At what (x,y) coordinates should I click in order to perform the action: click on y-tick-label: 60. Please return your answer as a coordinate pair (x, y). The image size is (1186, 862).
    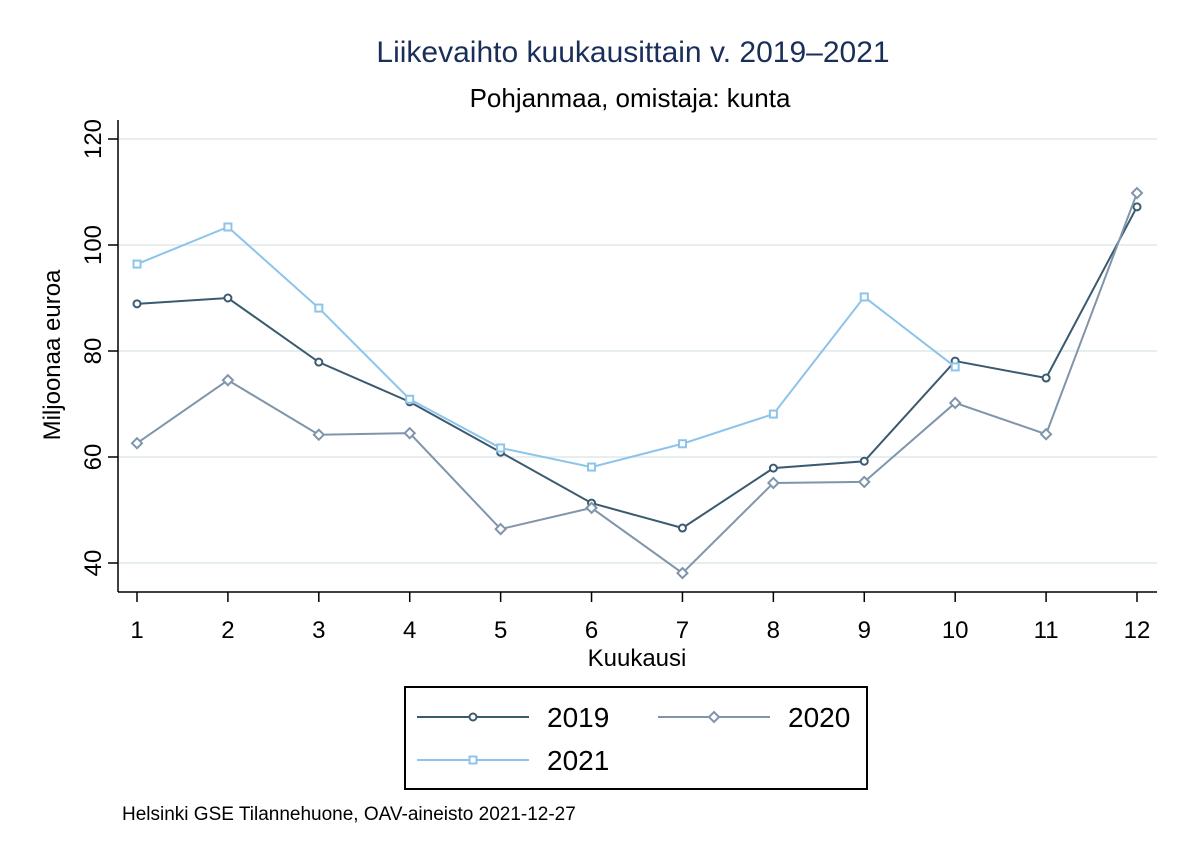
    Looking at the image, I should click on (93, 457).